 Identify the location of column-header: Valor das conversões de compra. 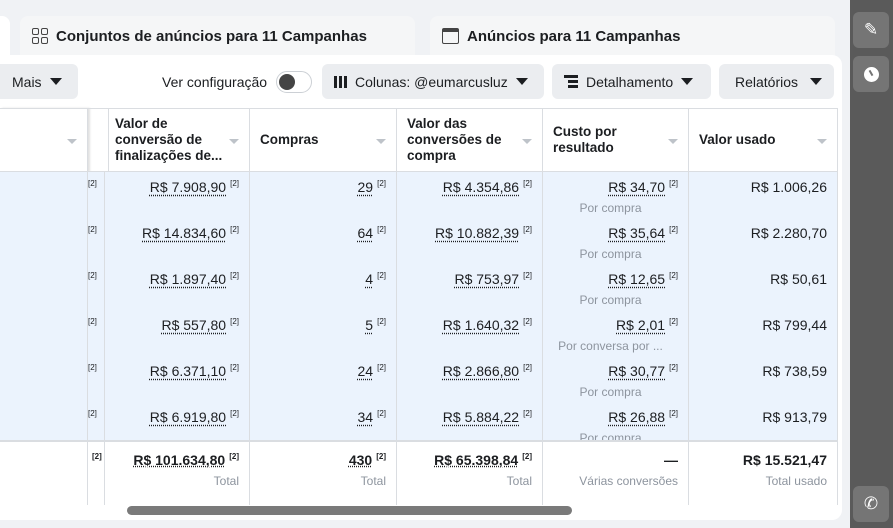
(470, 140).